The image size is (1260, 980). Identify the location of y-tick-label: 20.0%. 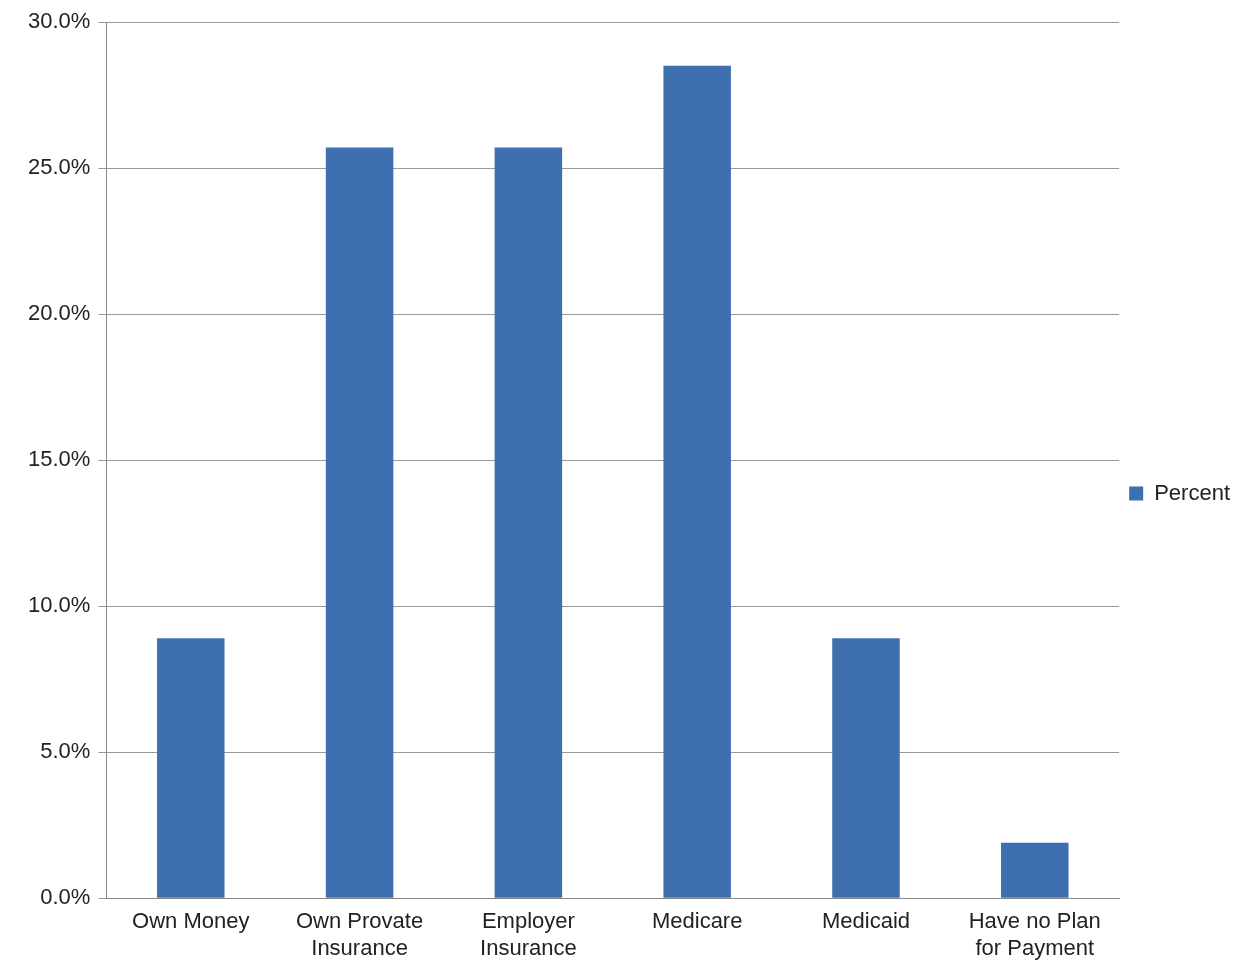
(59, 313).